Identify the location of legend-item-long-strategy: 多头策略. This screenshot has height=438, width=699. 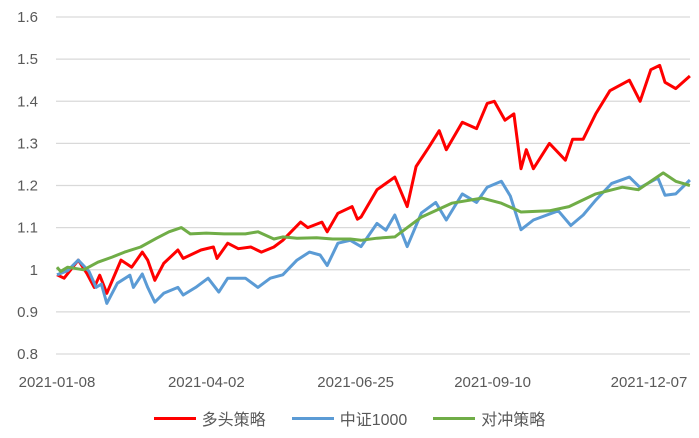
(209, 418).